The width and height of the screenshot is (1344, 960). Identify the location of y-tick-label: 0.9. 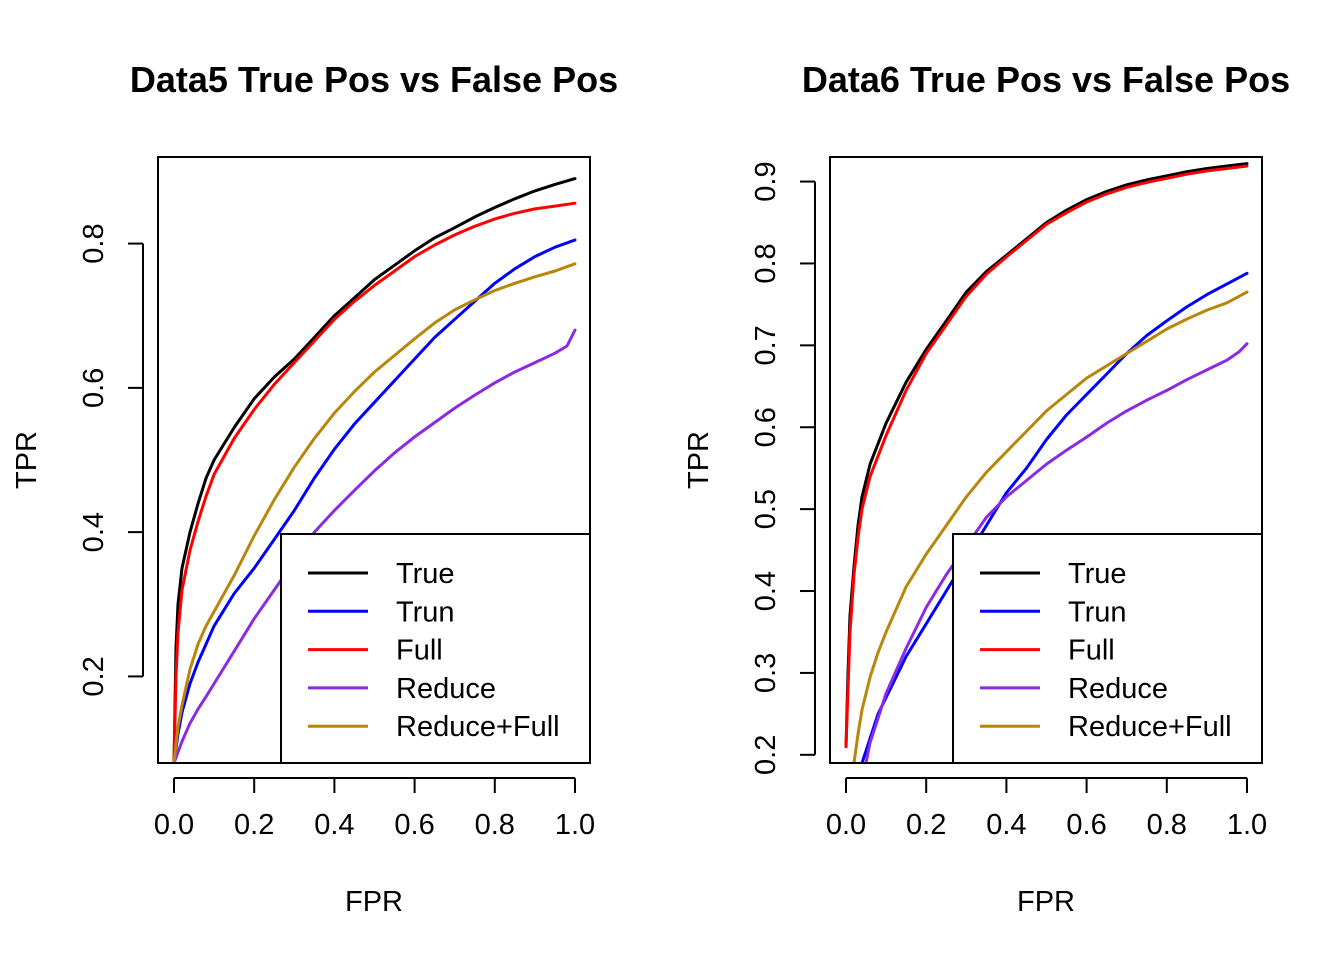
(766, 181).